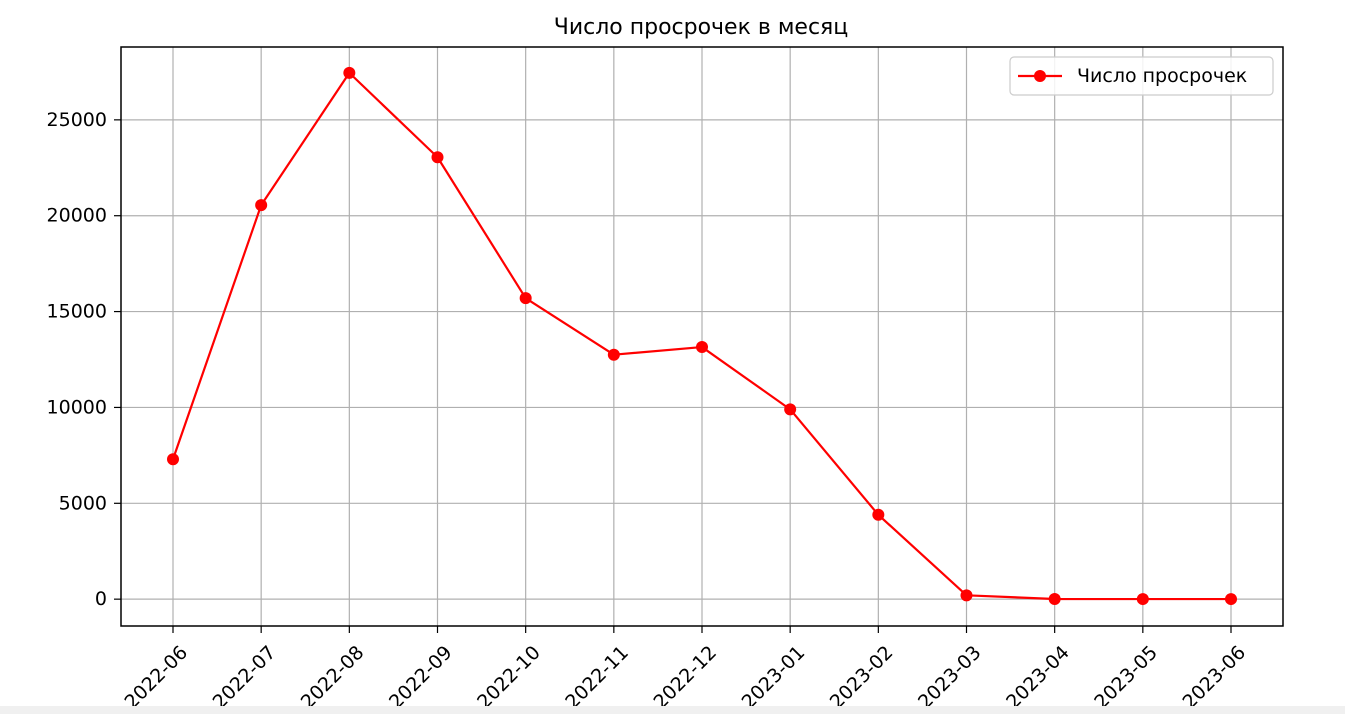 The height and width of the screenshot is (714, 1345). What do you see at coordinates (1162, 76) in the screenshot?
I see `legend-label: Число просрочек` at bounding box center [1162, 76].